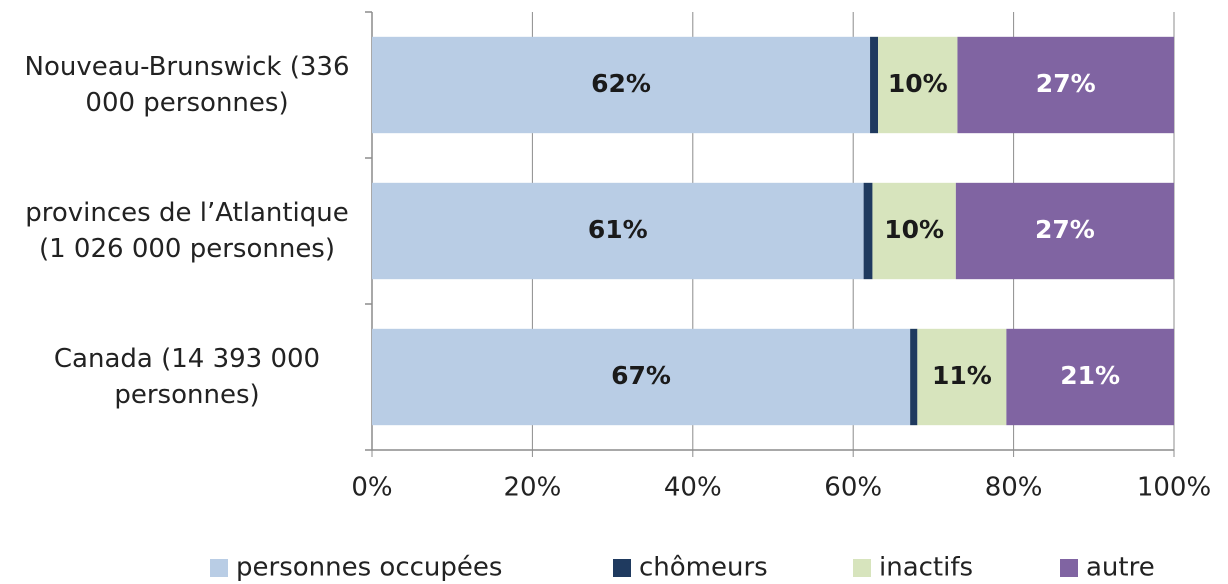 The image size is (1228, 584). I want to click on legend-label: chômeurs, so click(703, 568).